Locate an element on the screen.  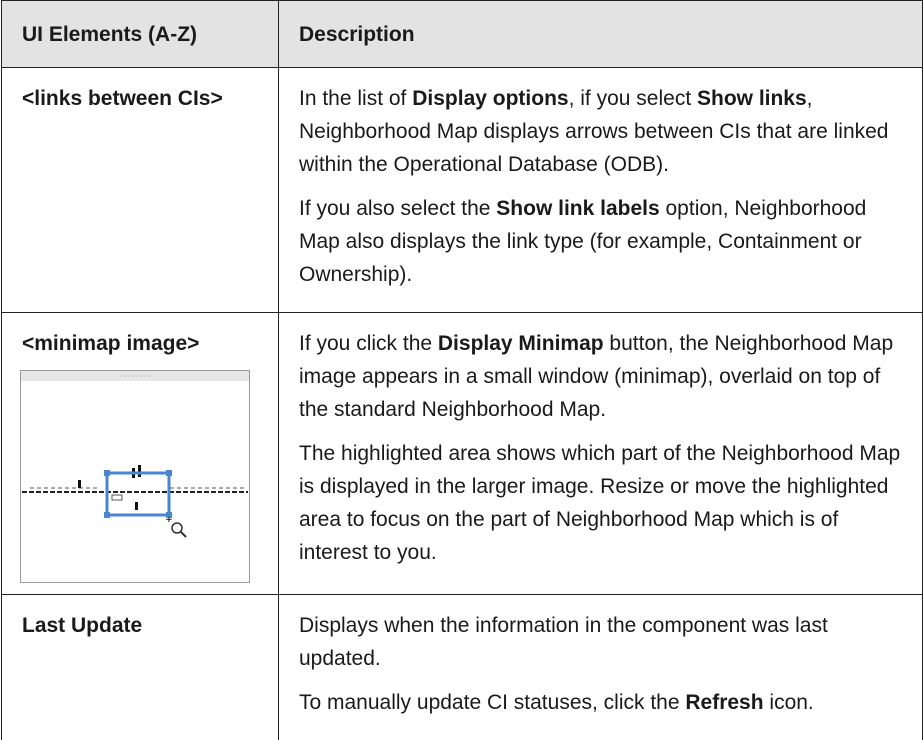
text: If you click the is located at coordinates (368, 343).